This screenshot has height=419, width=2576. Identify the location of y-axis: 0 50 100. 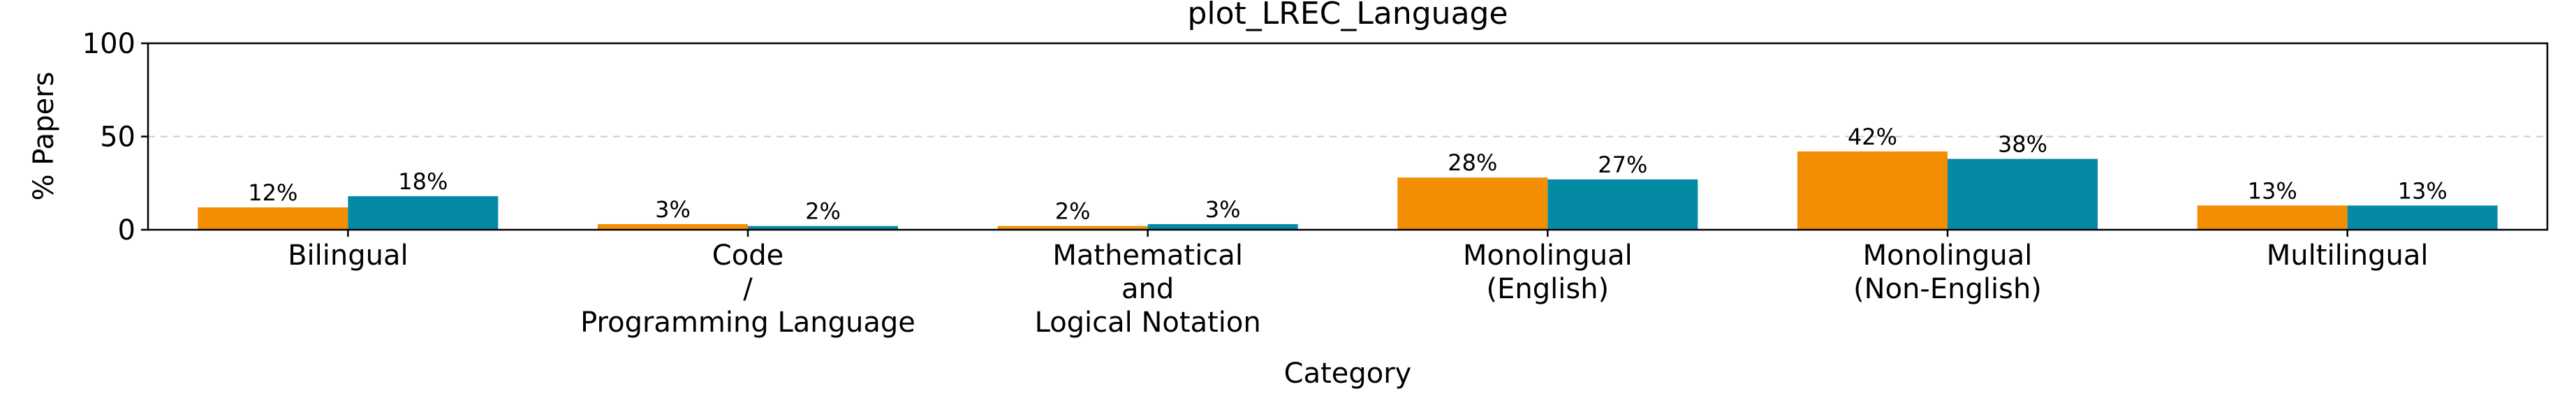
(115, 137).